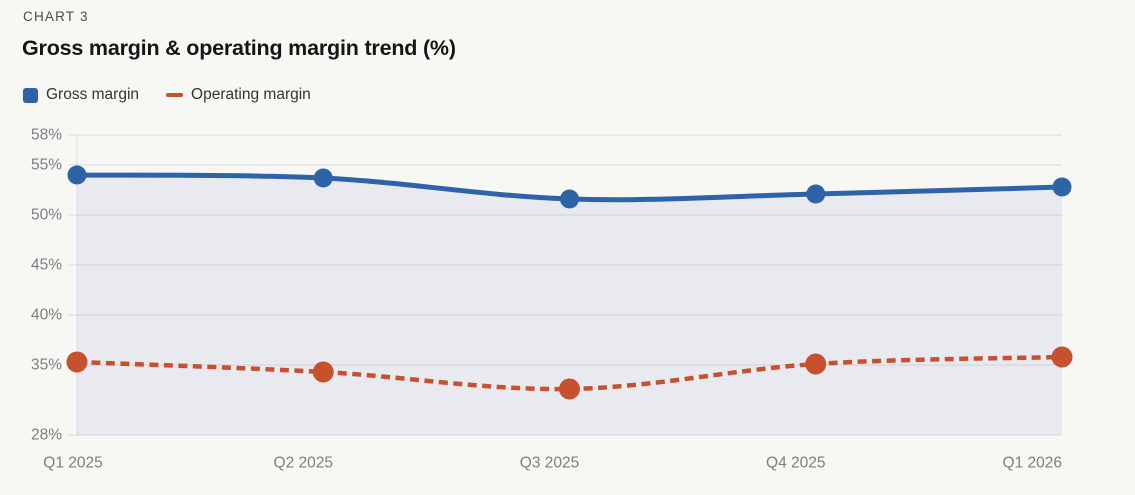 Image resolution: width=1135 pixels, height=495 pixels. I want to click on legend-item-operating-margin: Operating margin, so click(238, 95).